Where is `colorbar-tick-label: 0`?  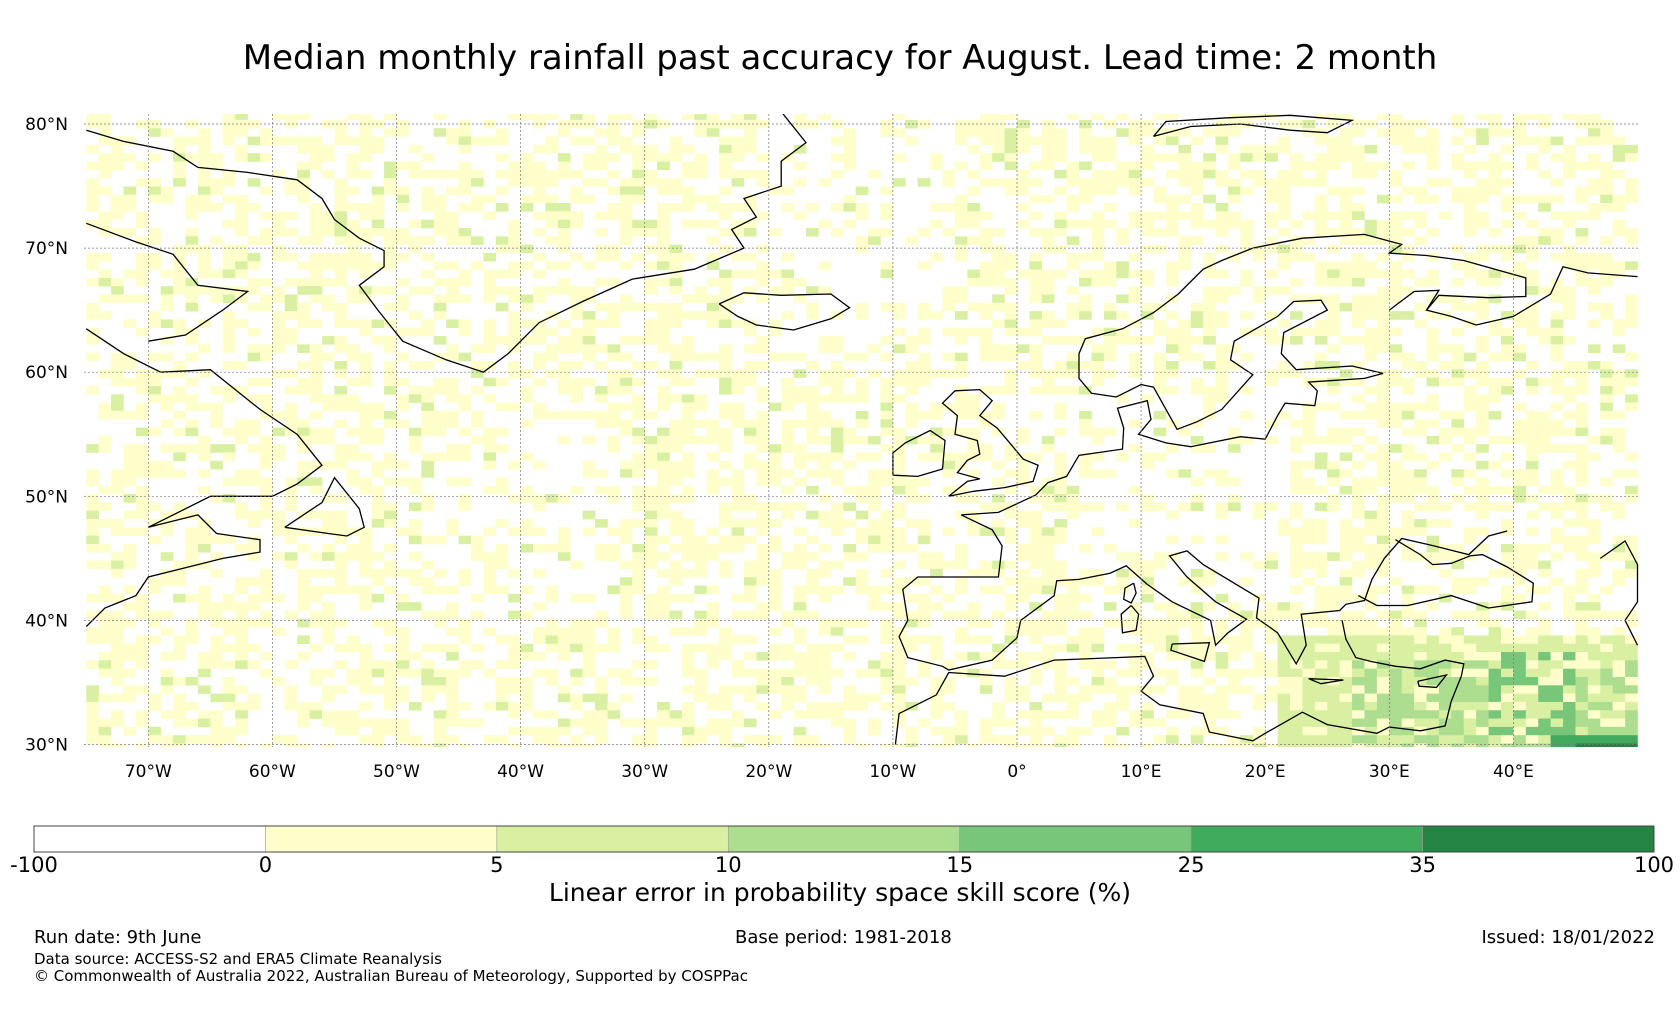
colorbar-tick-label: 0 is located at coordinates (265, 865).